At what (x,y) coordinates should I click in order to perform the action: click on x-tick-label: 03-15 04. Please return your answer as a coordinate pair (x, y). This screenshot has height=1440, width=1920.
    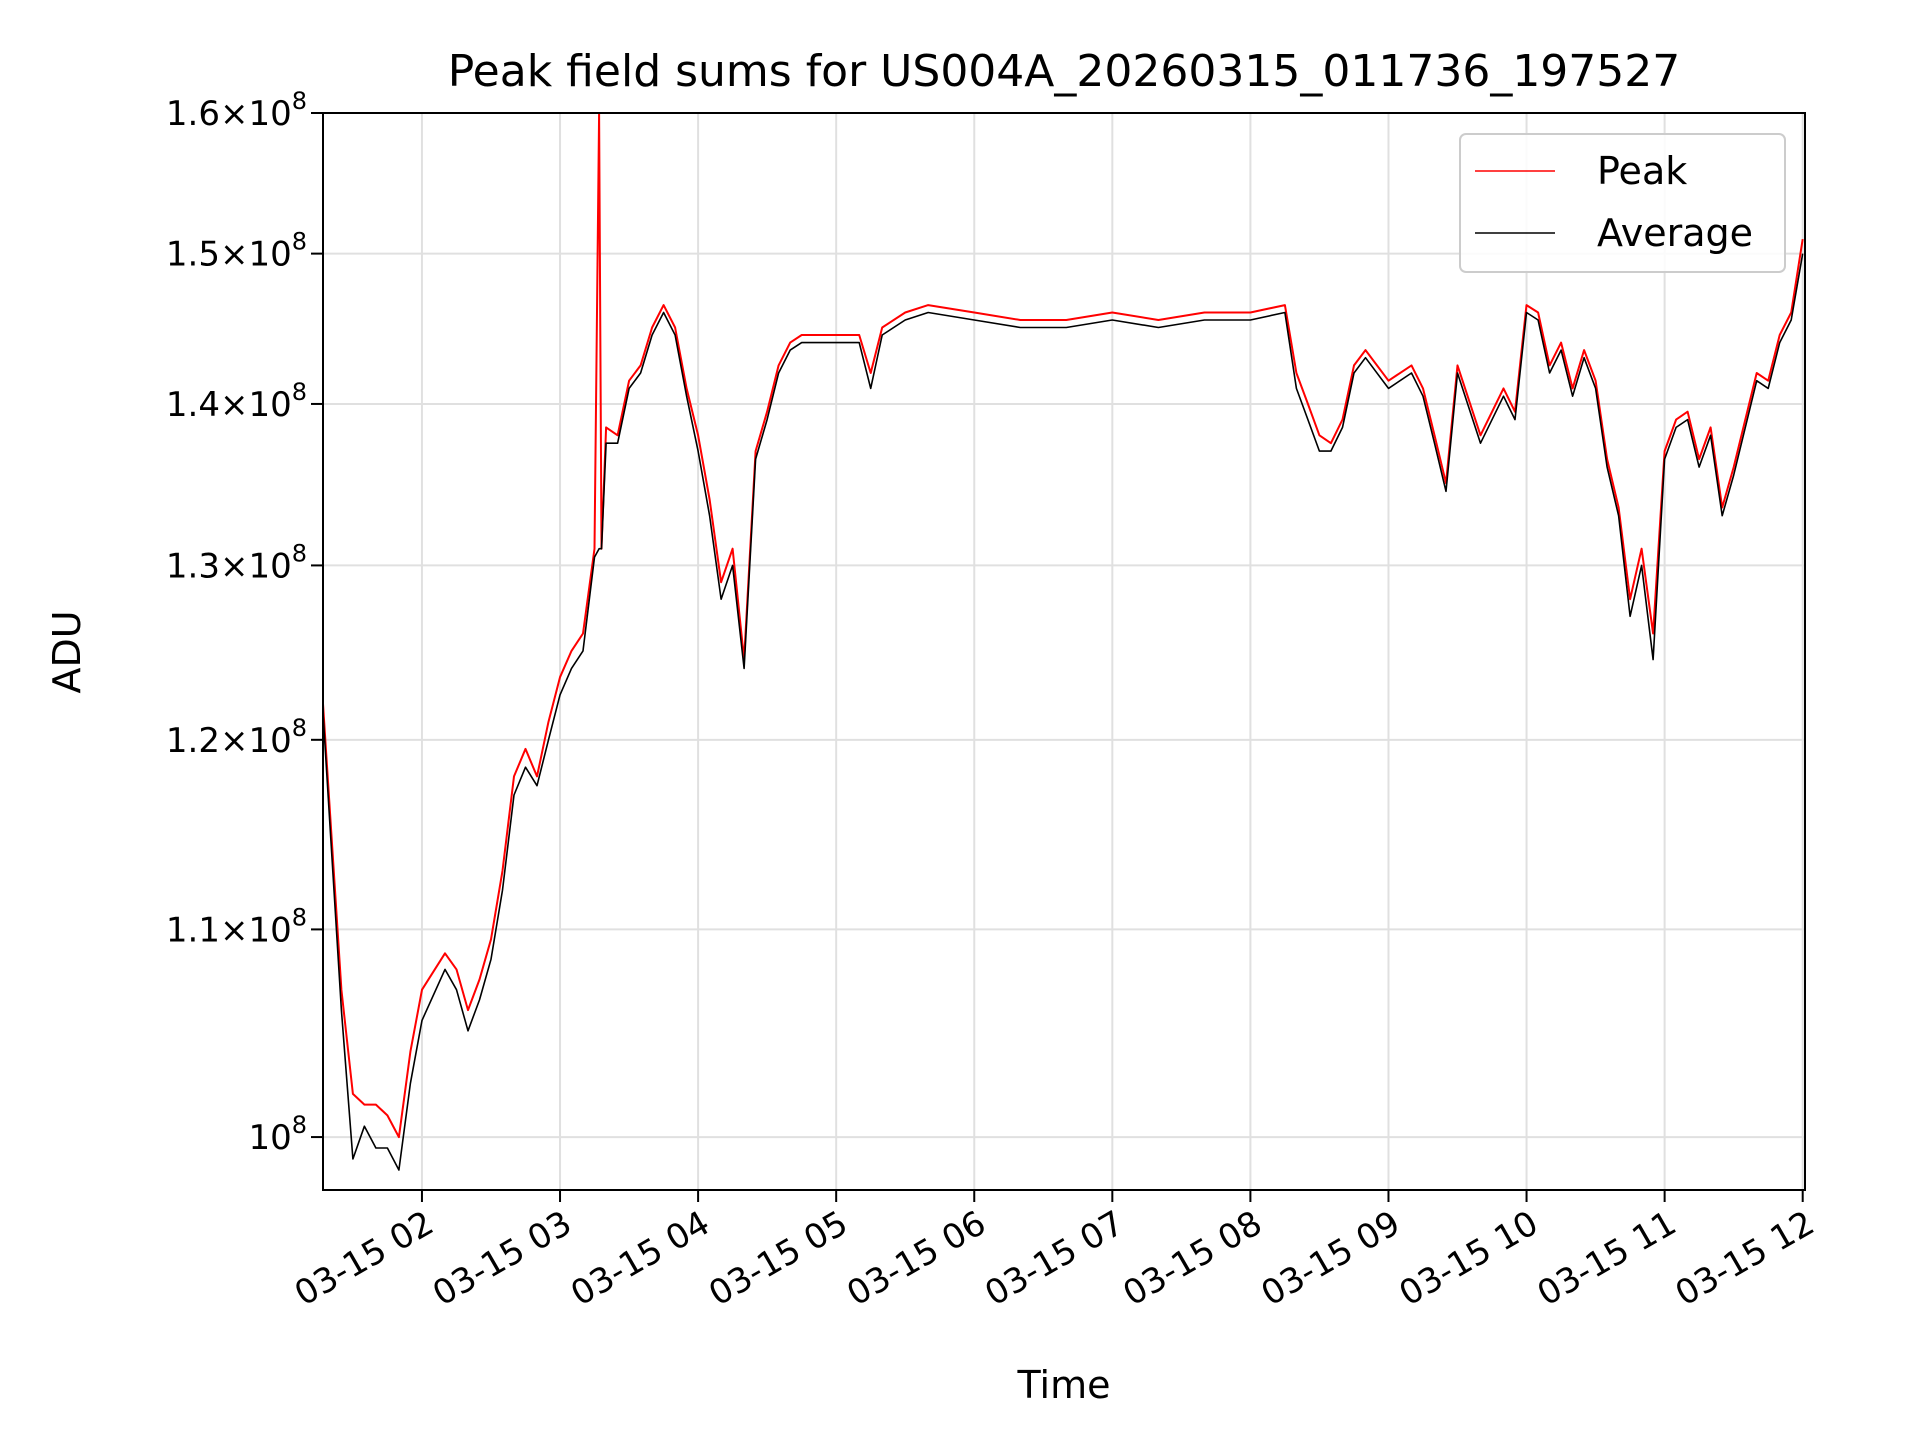
    Looking at the image, I should click on (640, 1258).